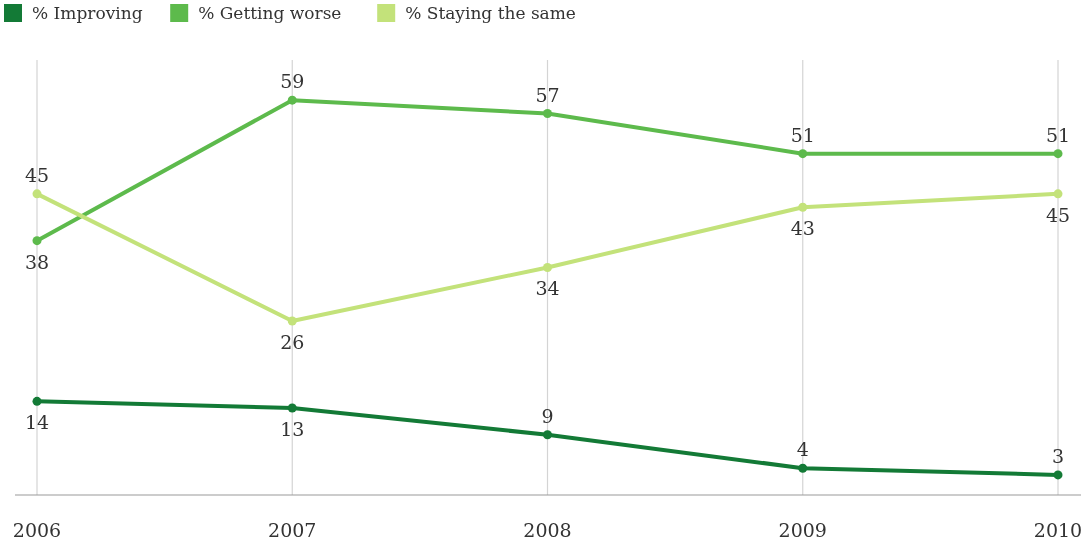 Image resolution: width=1086 pixels, height=547 pixels. I want to click on data-label: 26, so click(292, 342).